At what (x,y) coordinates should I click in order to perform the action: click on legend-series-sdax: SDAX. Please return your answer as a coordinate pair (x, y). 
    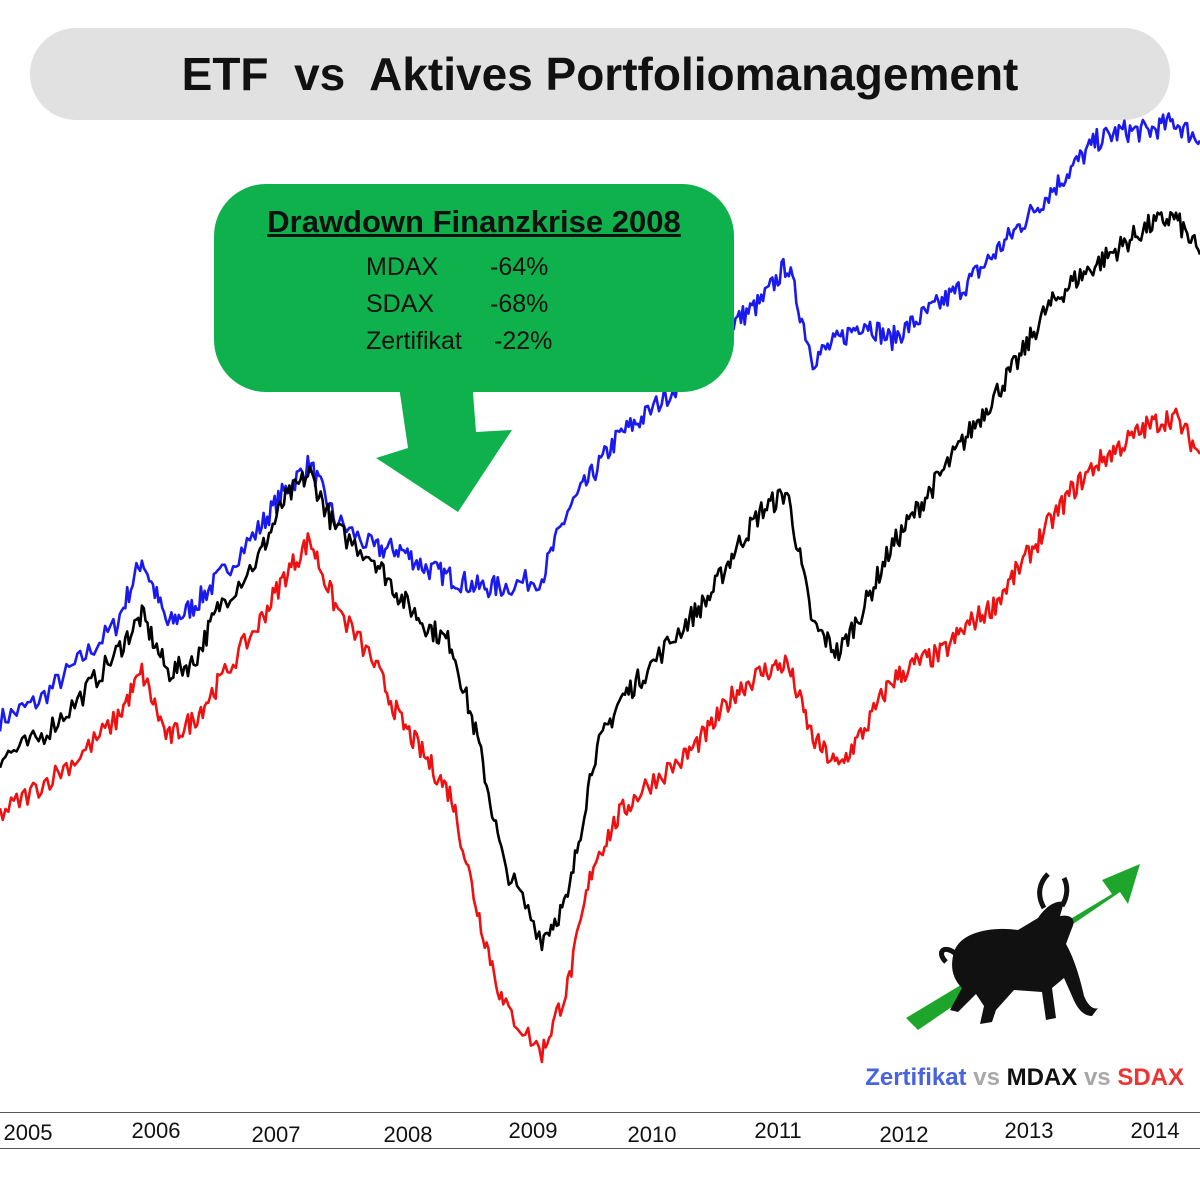
    Looking at the image, I should click on (1150, 1077).